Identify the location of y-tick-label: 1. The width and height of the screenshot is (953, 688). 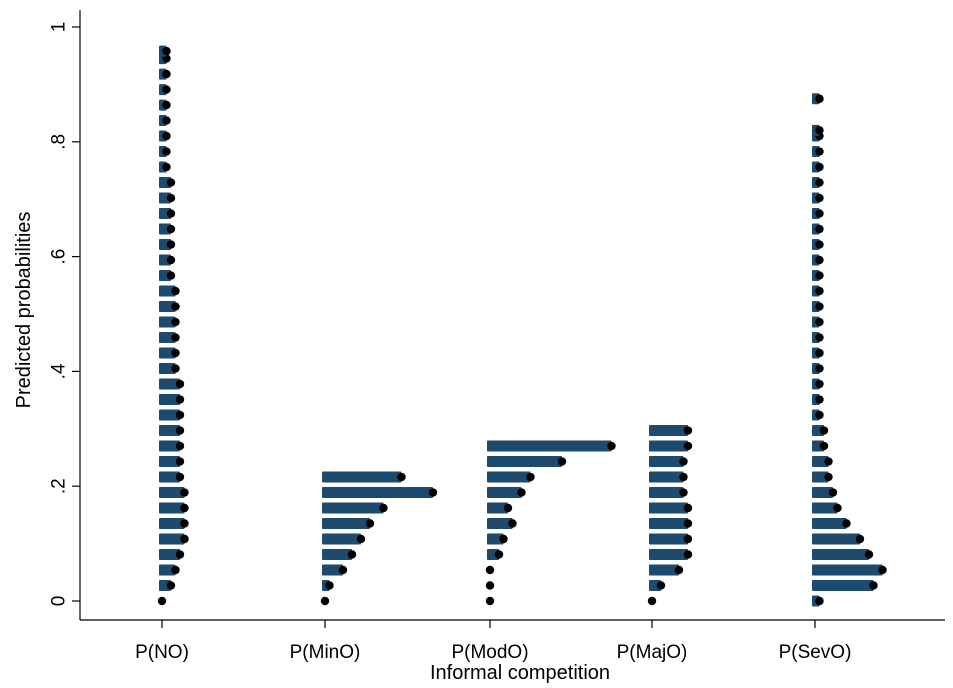
(59, 27).